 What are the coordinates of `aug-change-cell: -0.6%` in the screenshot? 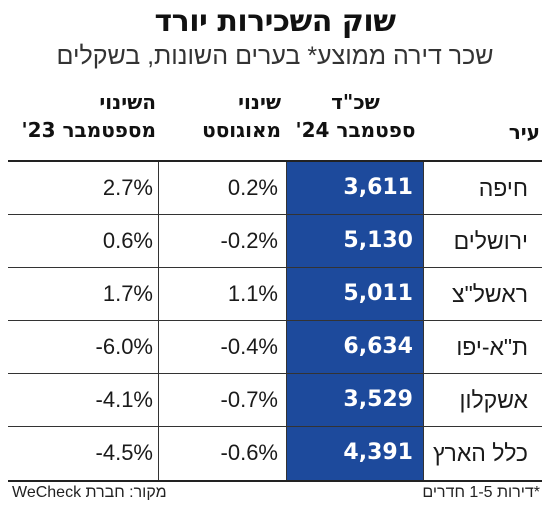 It's located at (249, 452).